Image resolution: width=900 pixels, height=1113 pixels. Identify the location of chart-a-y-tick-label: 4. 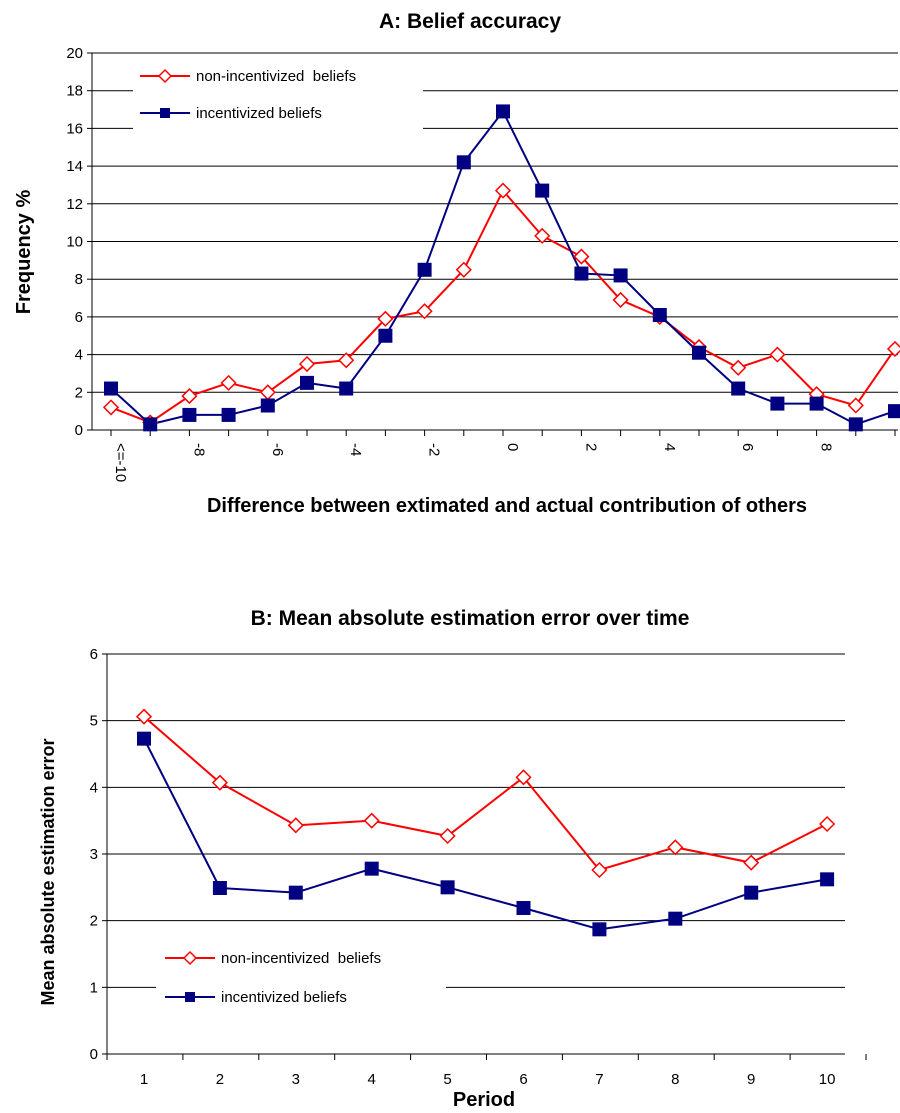
(79, 355).